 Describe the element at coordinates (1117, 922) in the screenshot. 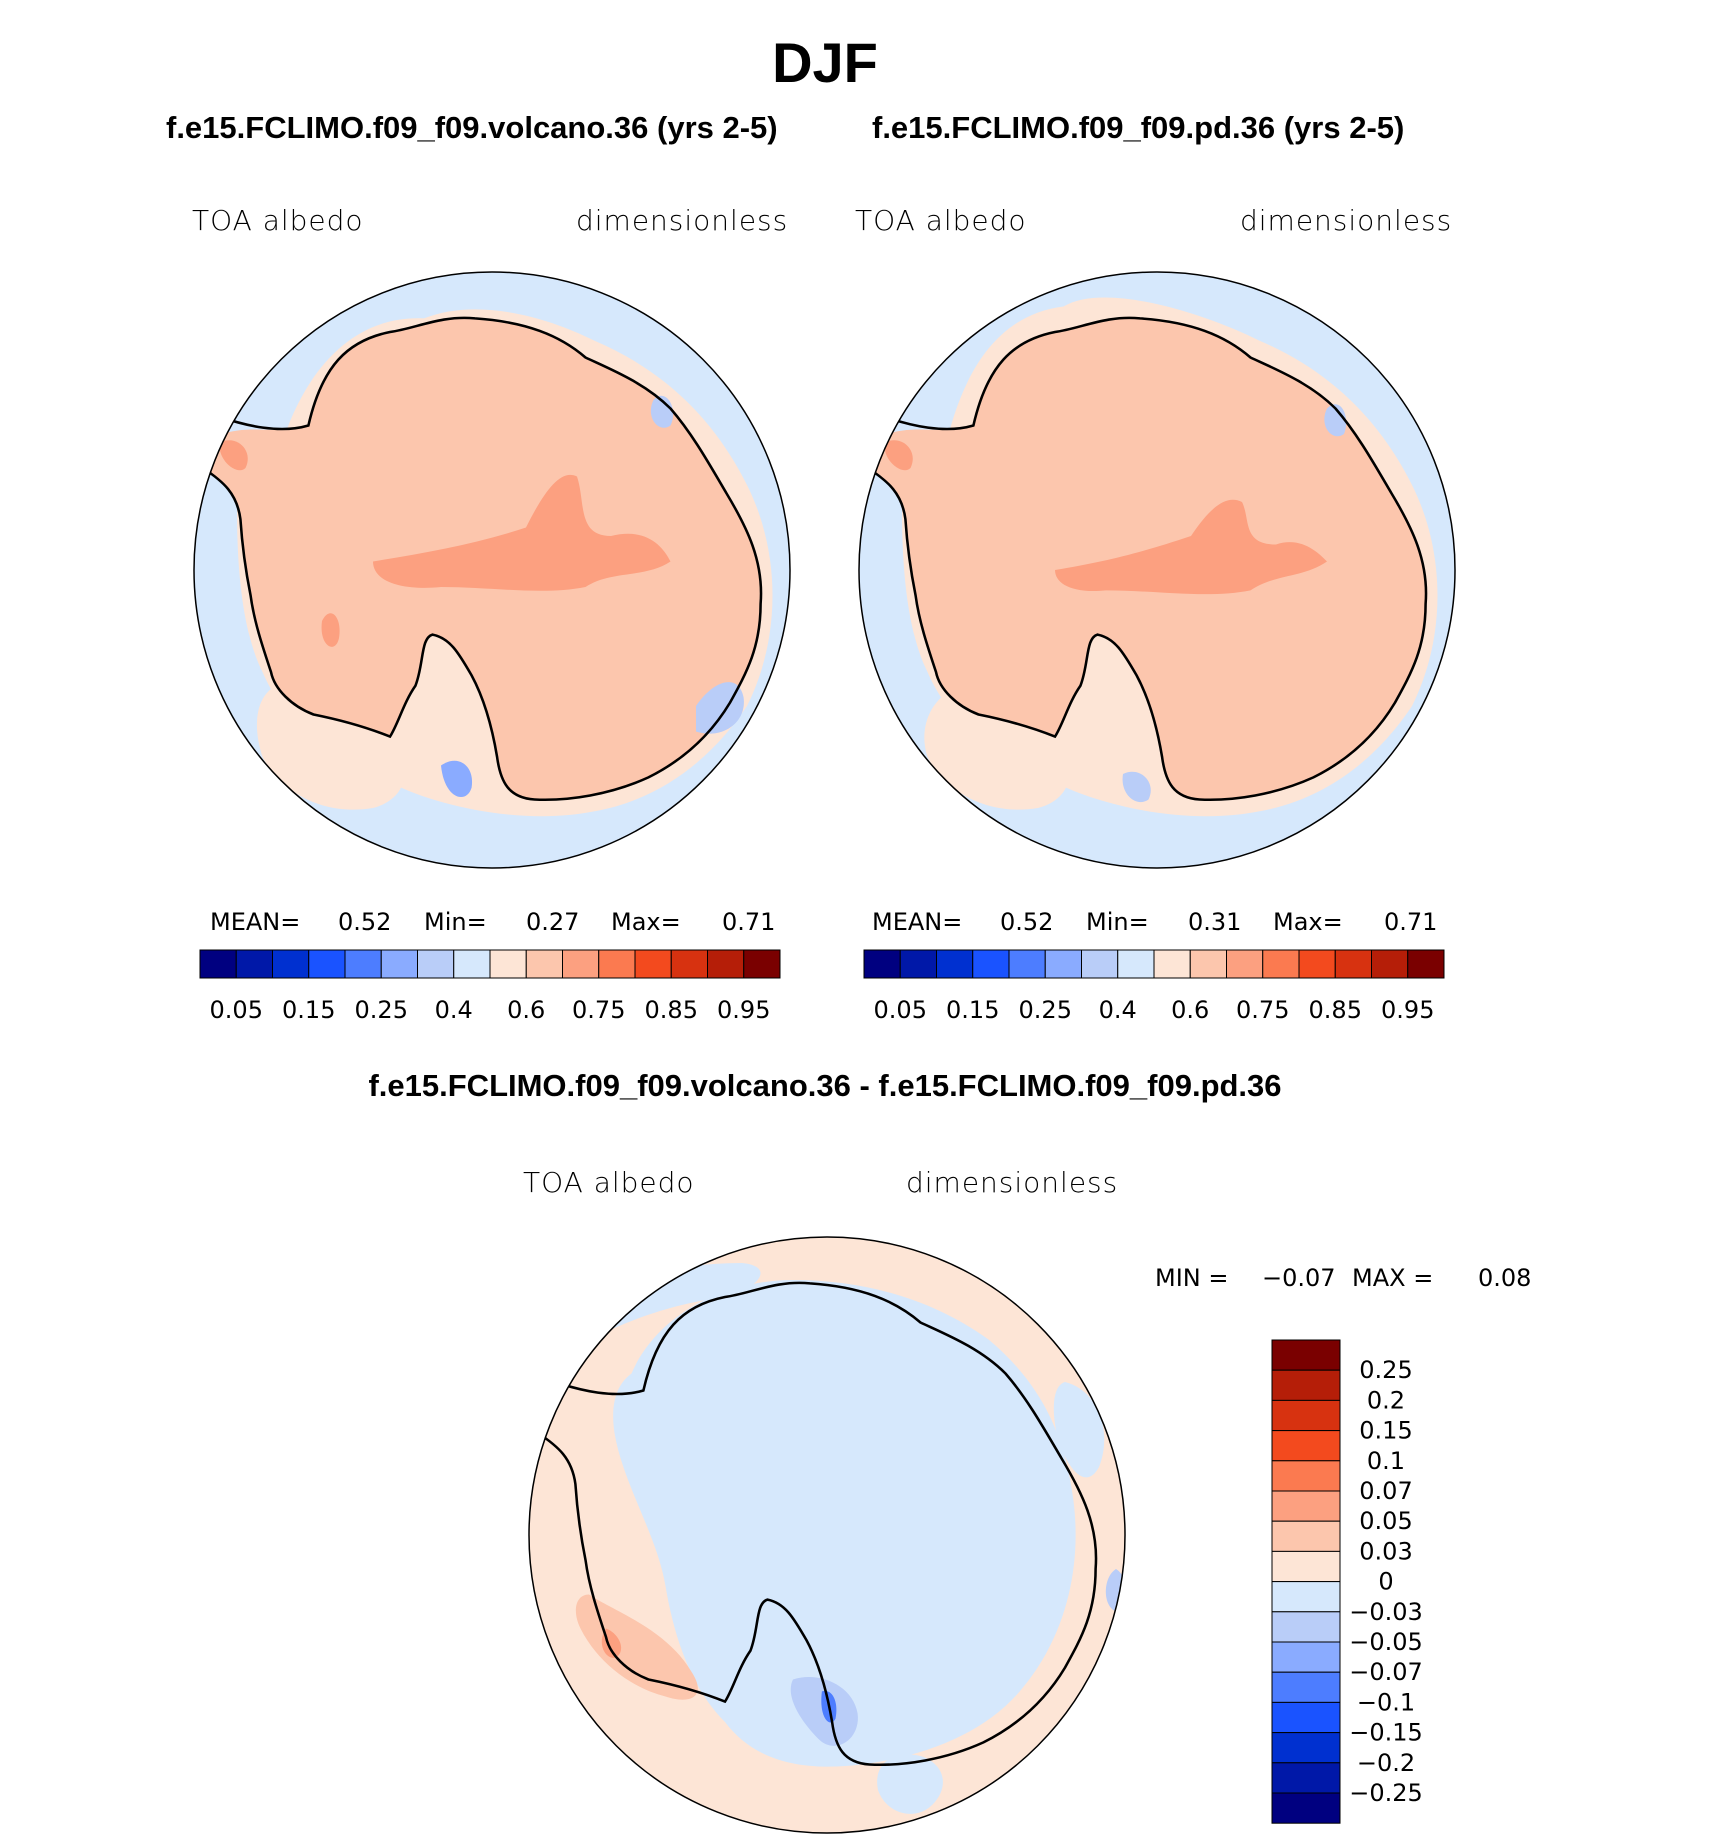

I see `right-min-label: Min=` at that location.